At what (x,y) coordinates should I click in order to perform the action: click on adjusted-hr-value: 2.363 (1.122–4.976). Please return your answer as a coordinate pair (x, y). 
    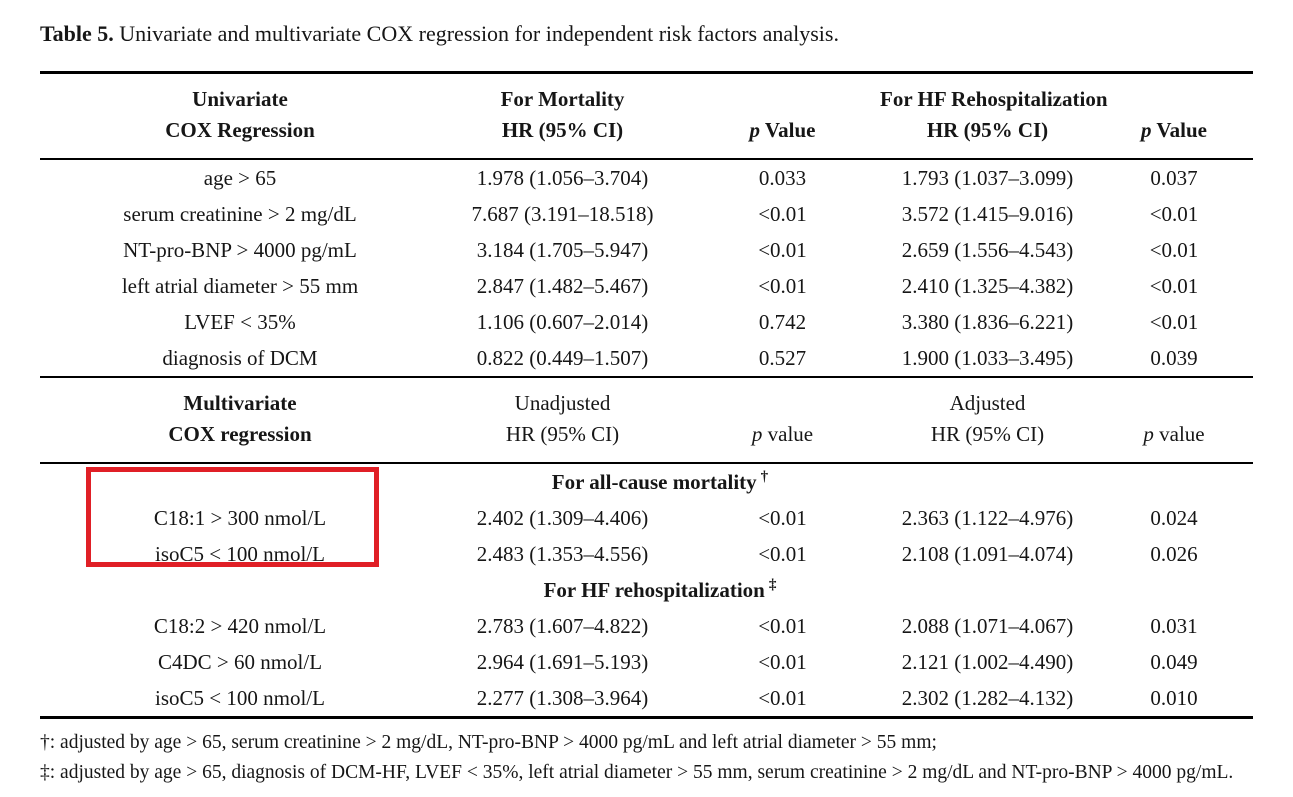
    Looking at the image, I should click on (987, 517).